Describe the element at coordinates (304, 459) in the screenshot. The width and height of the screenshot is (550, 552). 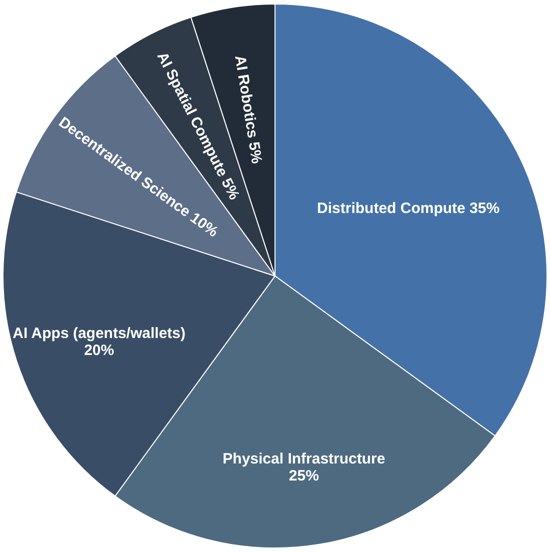
I see `slice-label: Physical Infrastructure` at that location.